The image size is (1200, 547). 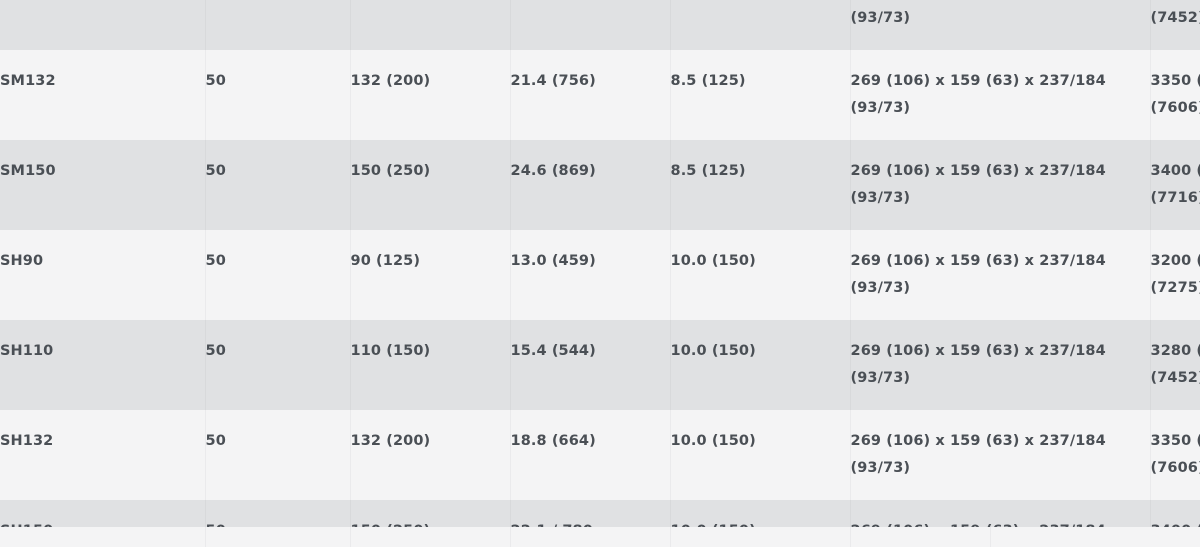 What do you see at coordinates (1175, 171) in the screenshot?
I see `cell-line: 3400 (7496) / 3500` at bounding box center [1175, 171].